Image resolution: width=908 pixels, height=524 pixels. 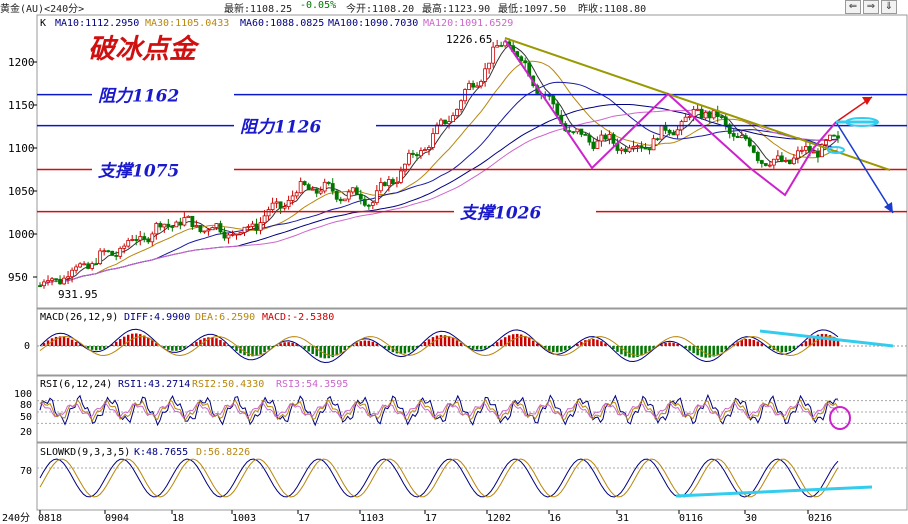 I want to click on nav-down-icon: ⇓, so click(x=889, y=7).